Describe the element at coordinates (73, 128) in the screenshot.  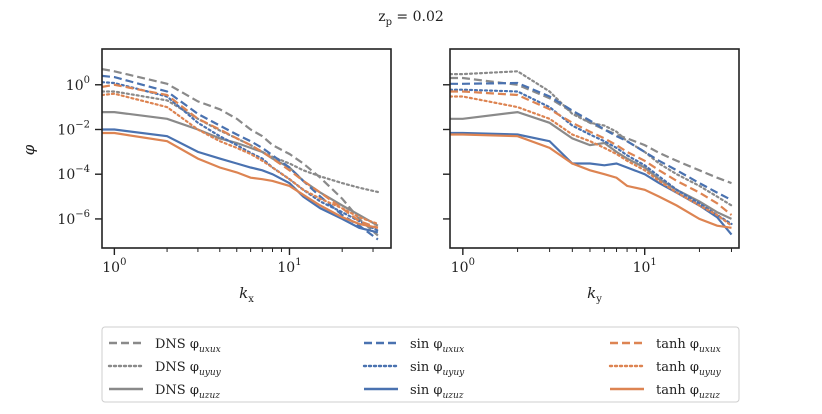
I see `y-tick-label: 10⁻²` at that location.